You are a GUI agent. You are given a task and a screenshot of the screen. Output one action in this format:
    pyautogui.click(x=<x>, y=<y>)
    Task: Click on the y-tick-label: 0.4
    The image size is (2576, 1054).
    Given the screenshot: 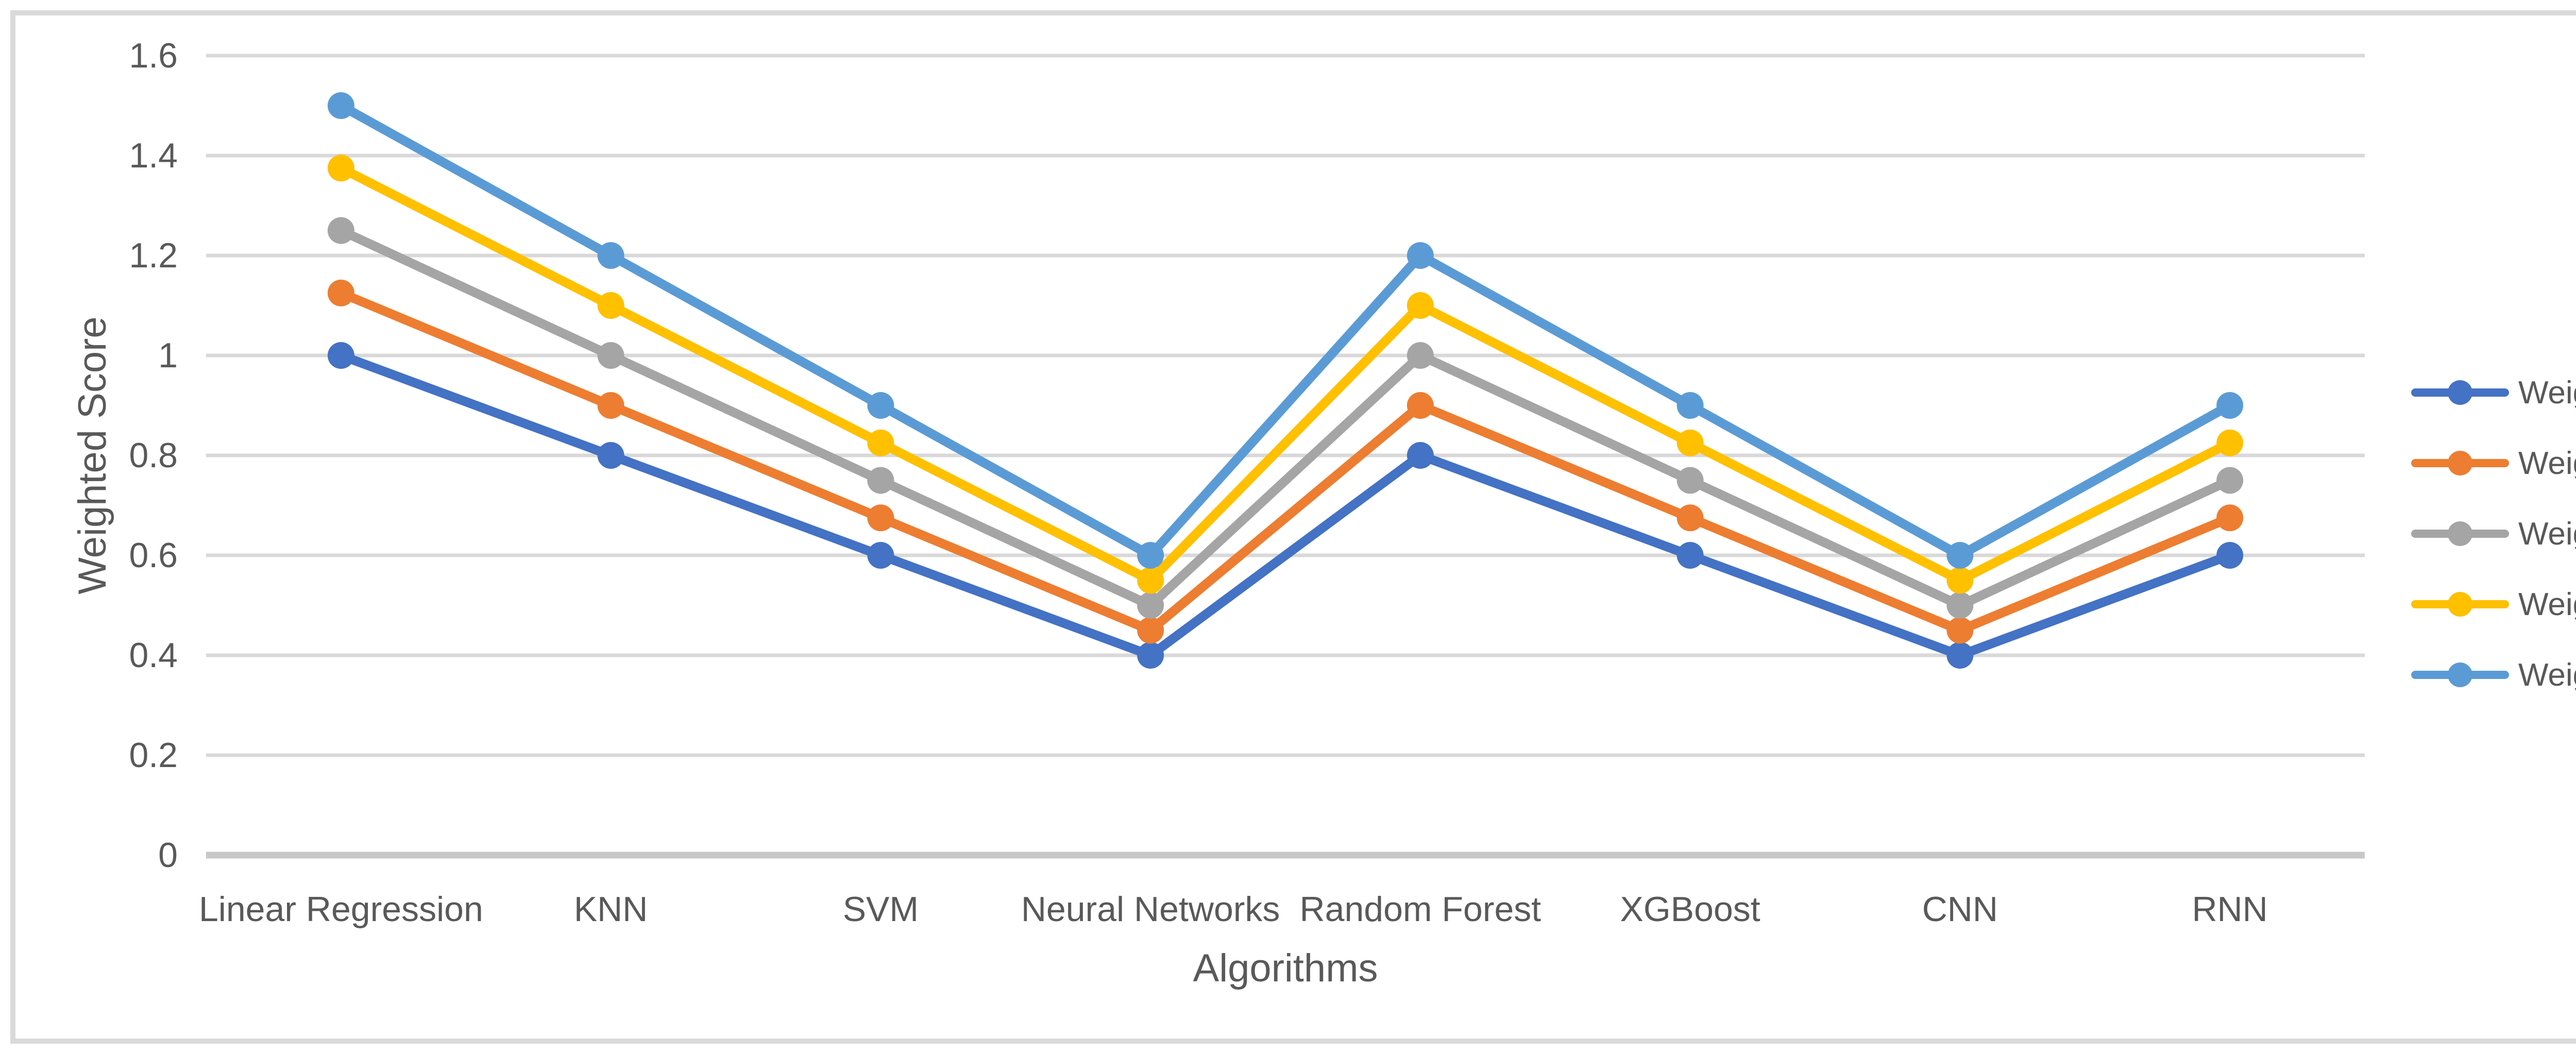 What is the action you would take?
    pyautogui.click(x=153, y=655)
    